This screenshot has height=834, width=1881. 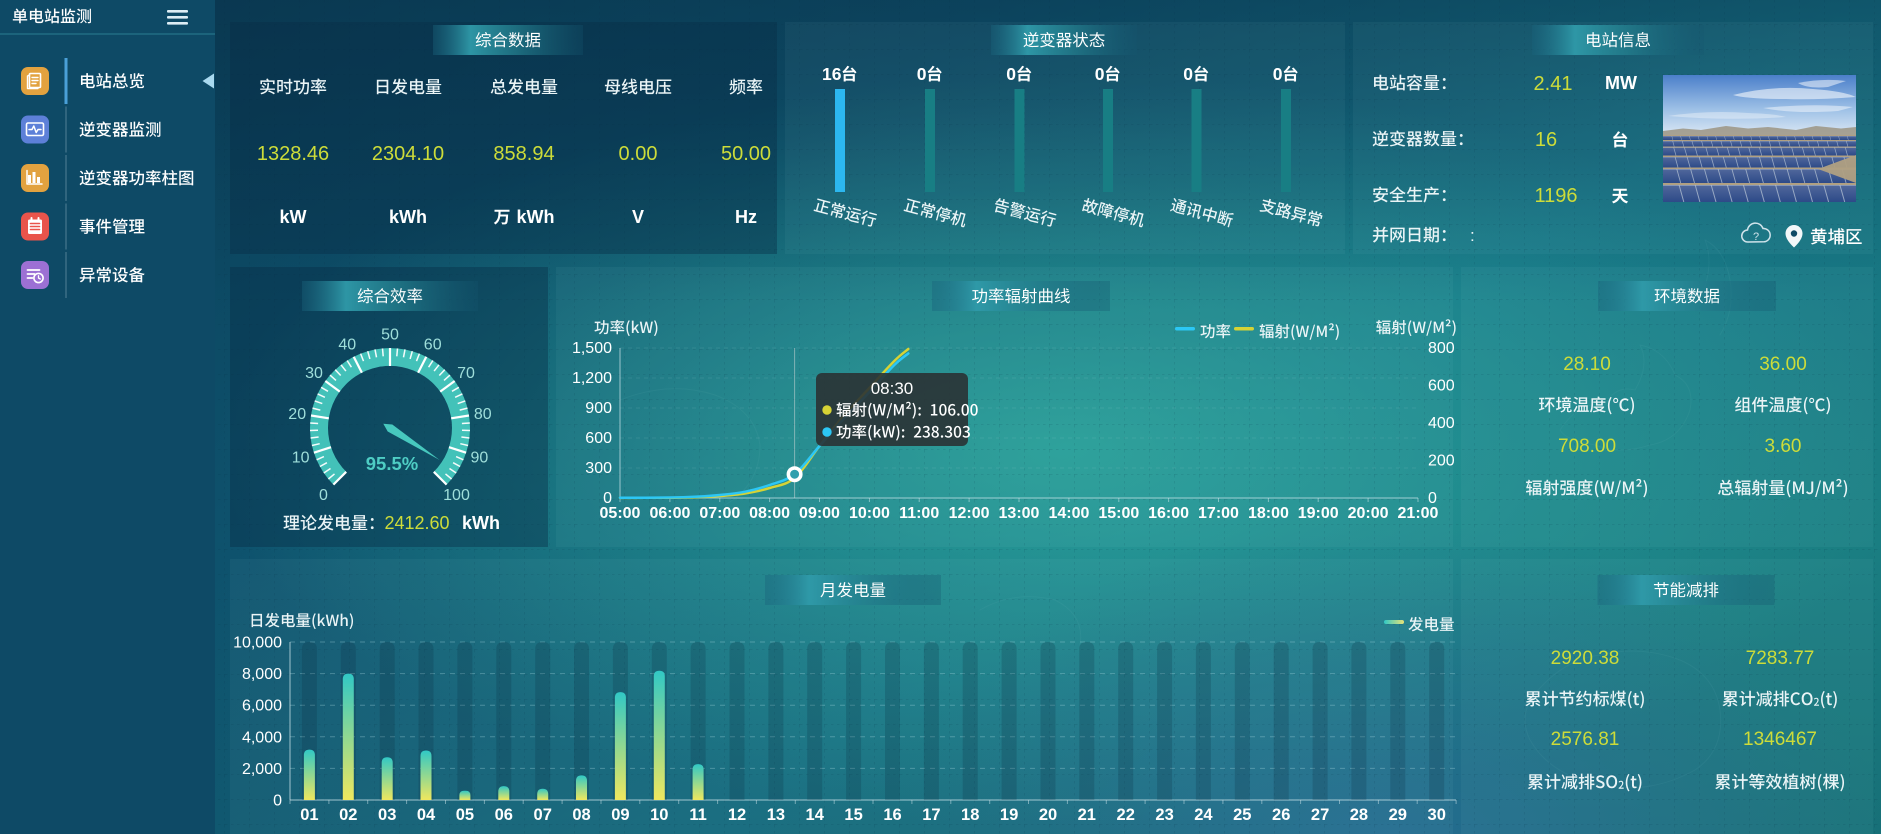 What do you see at coordinates (1320, 815) in the screenshot?
I see `svg-text: 27` at bounding box center [1320, 815].